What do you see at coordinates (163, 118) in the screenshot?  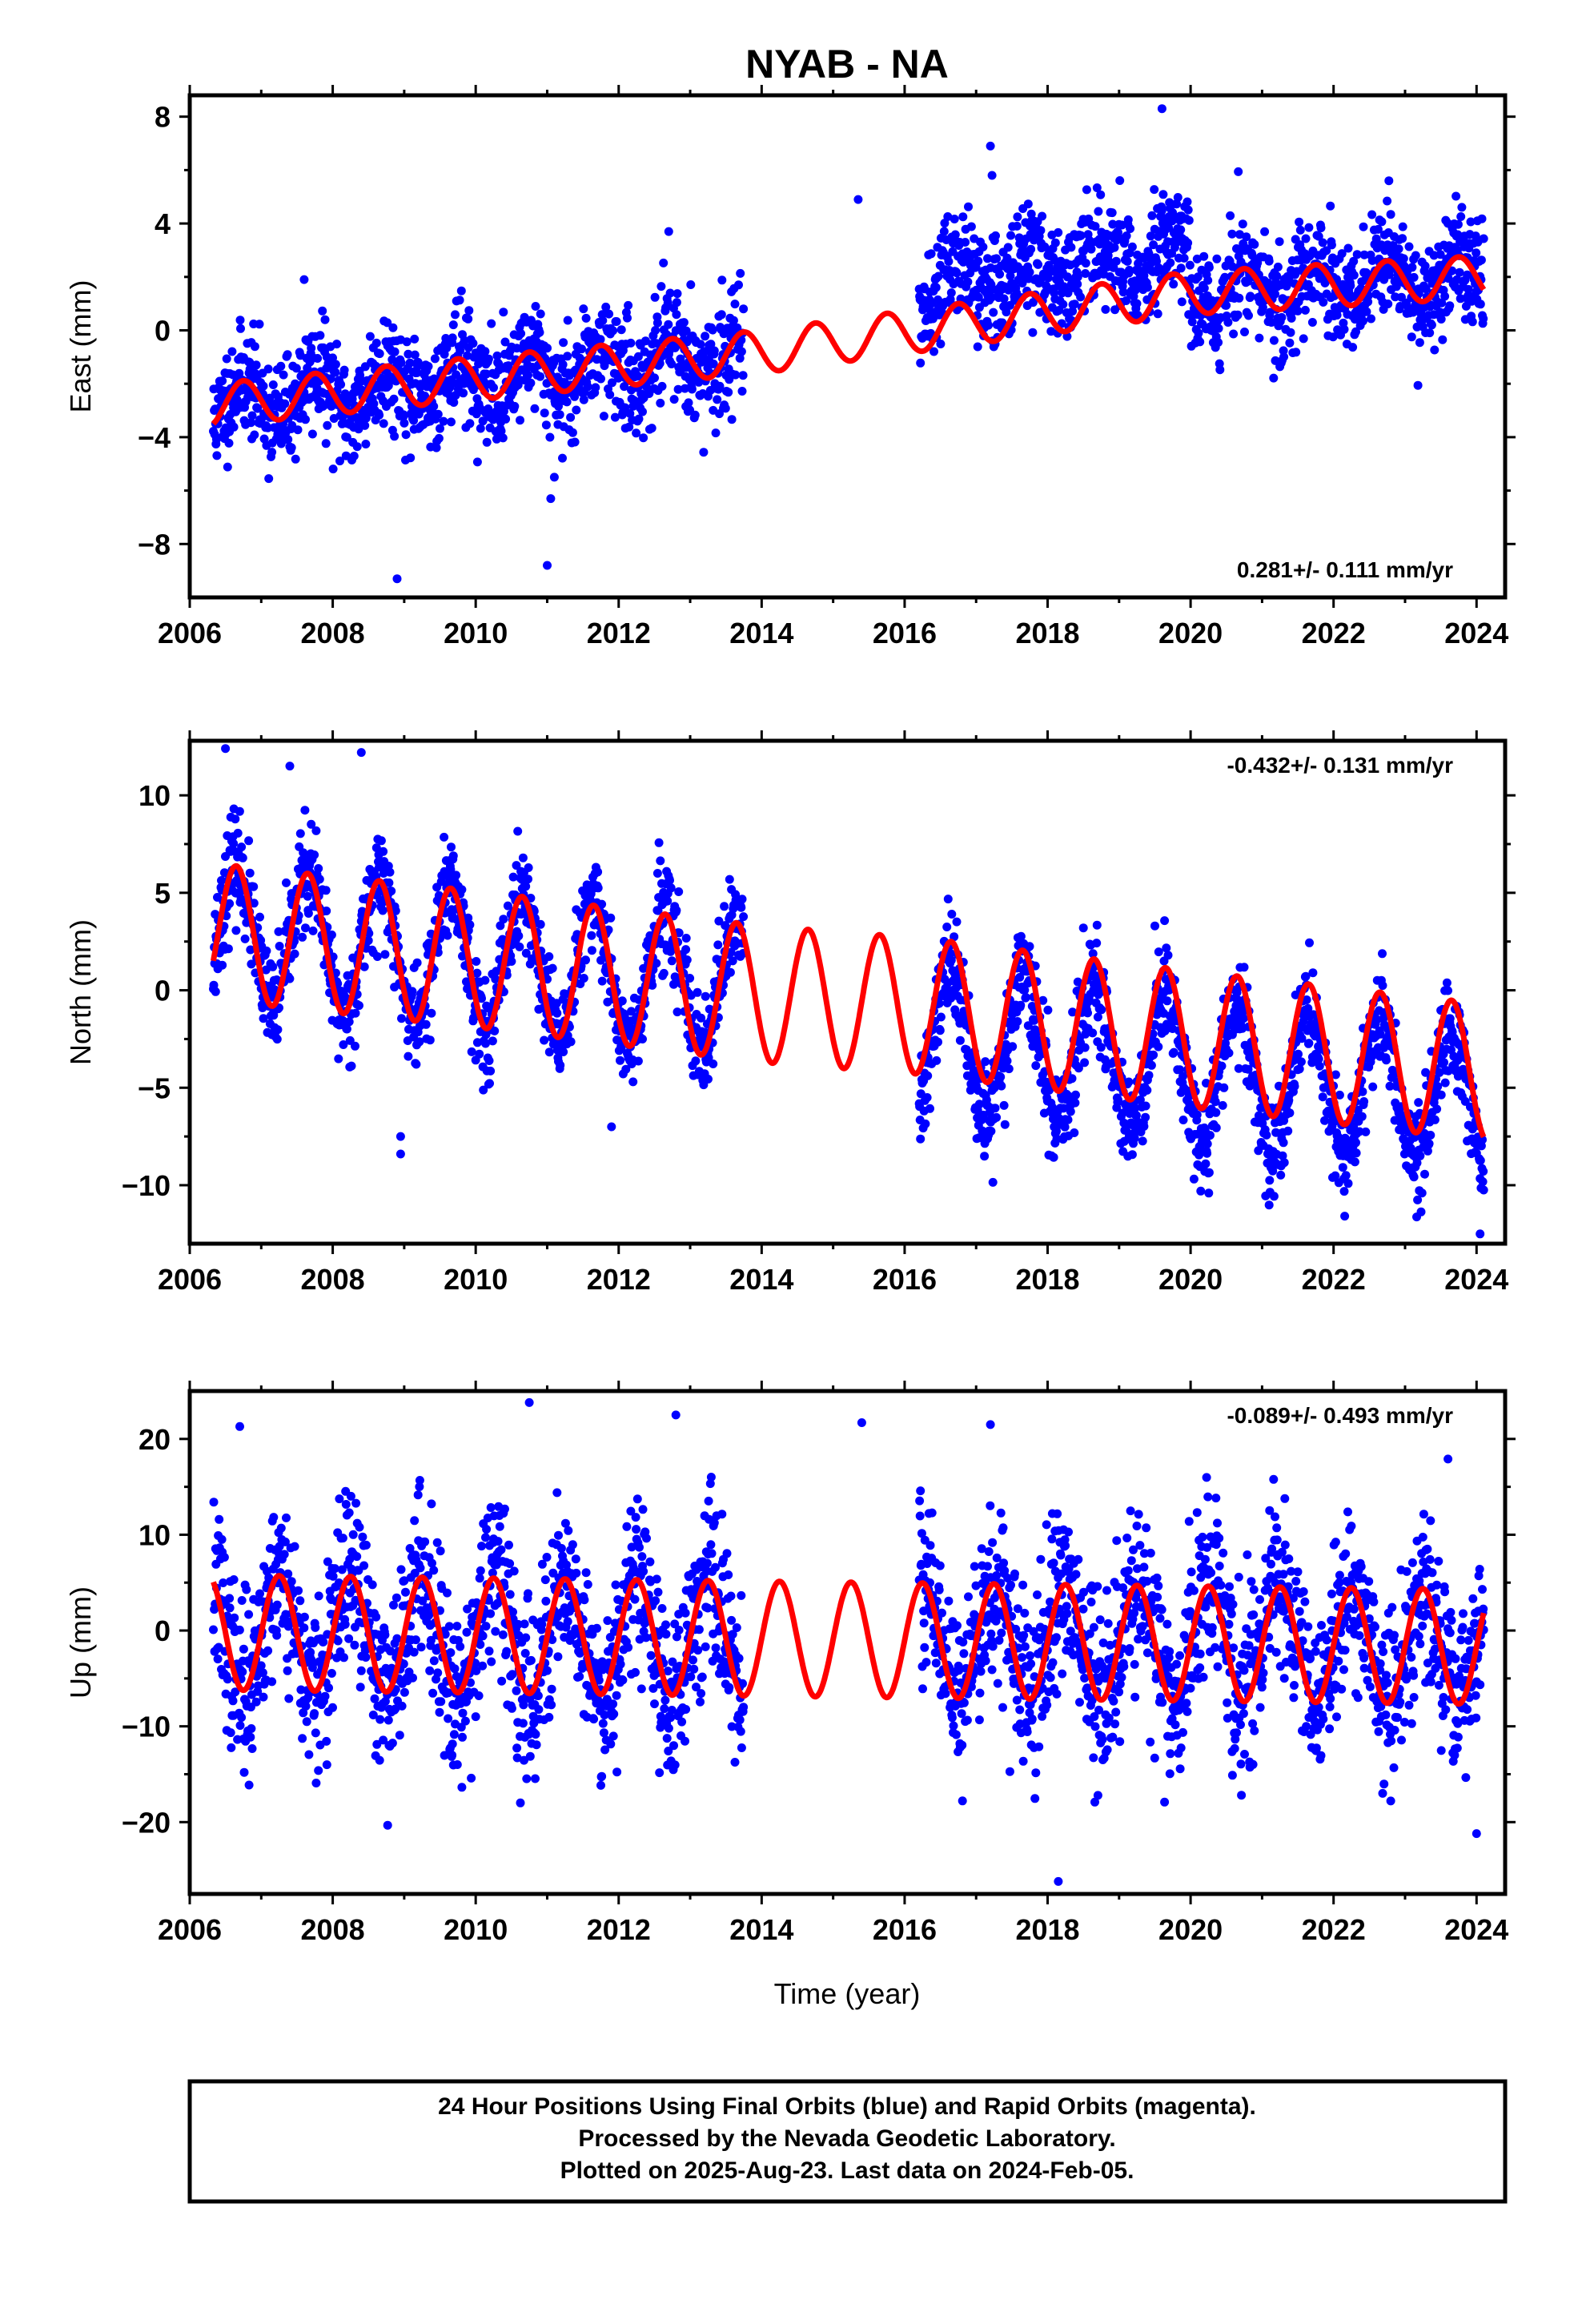 I see `y-tick-label: 8` at bounding box center [163, 118].